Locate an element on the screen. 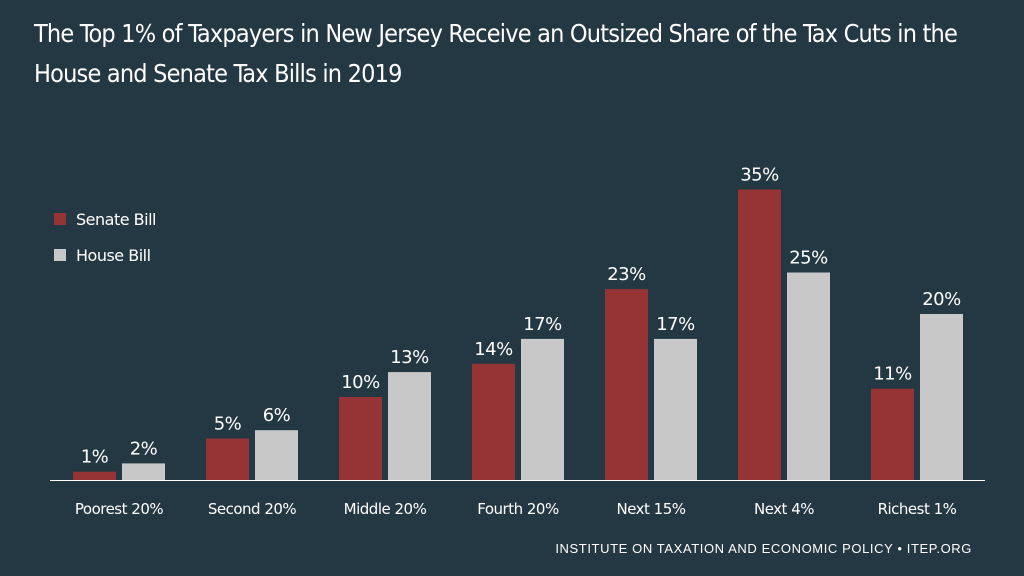  bar-label-house-bill-next-4-: 25% is located at coordinates (808, 258).